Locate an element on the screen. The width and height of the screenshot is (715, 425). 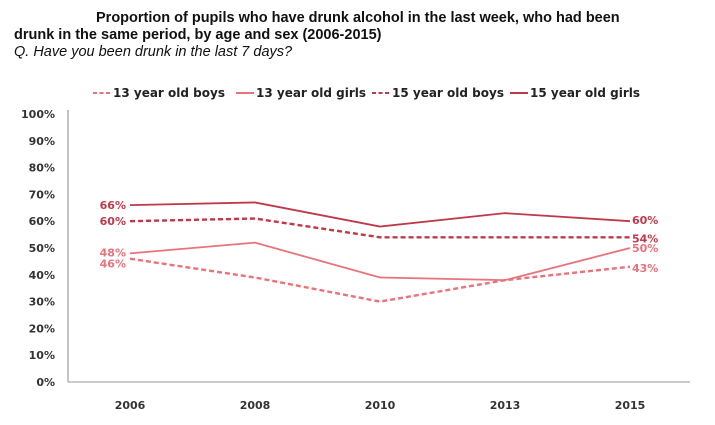
y-tick-label: 70% is located at coordinates (42, 194).